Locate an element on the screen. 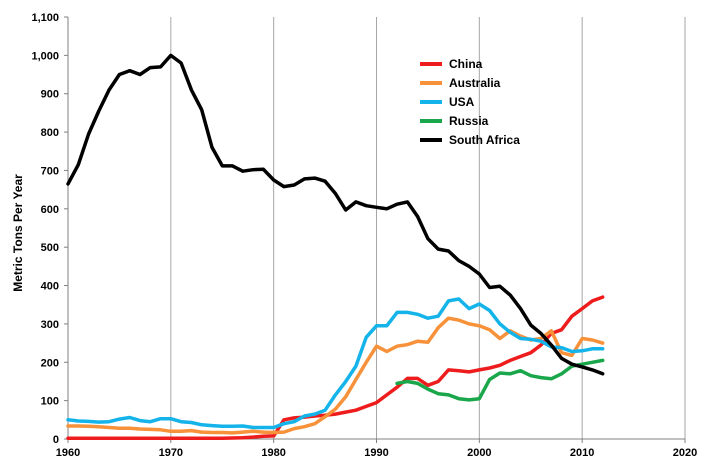 This screenshot has height=471, width=707. y-tick-label: 600 is located at coordinates (50, 210).